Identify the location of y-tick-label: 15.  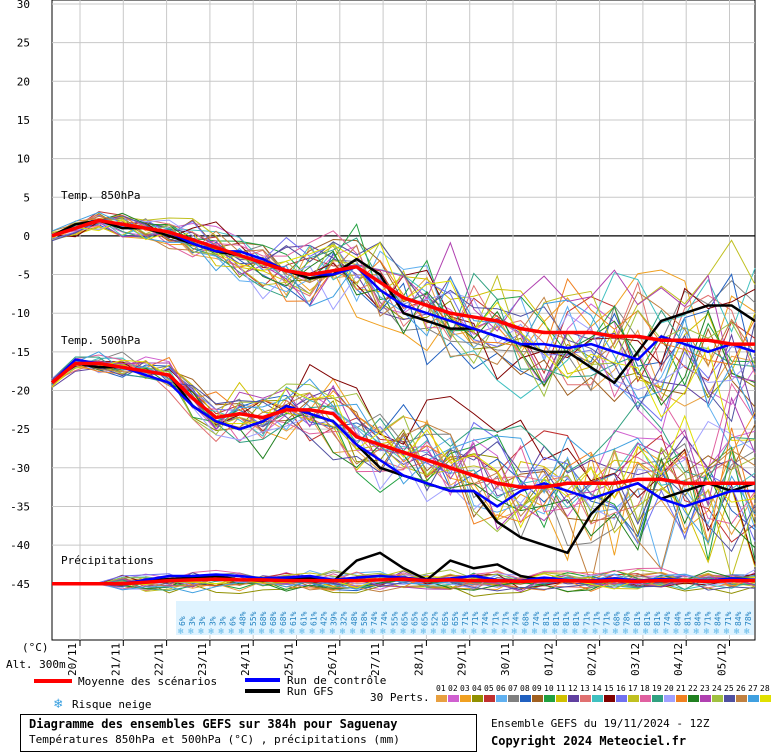
(23, 120).